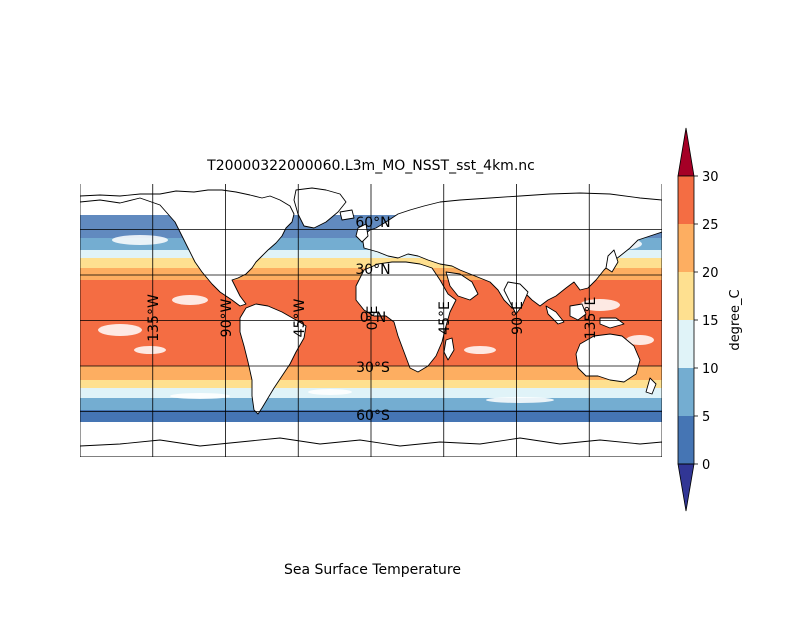  Describe the element at coordinates (686, 487) in the screenshot. I see `colorbar-extend-min` at that location.